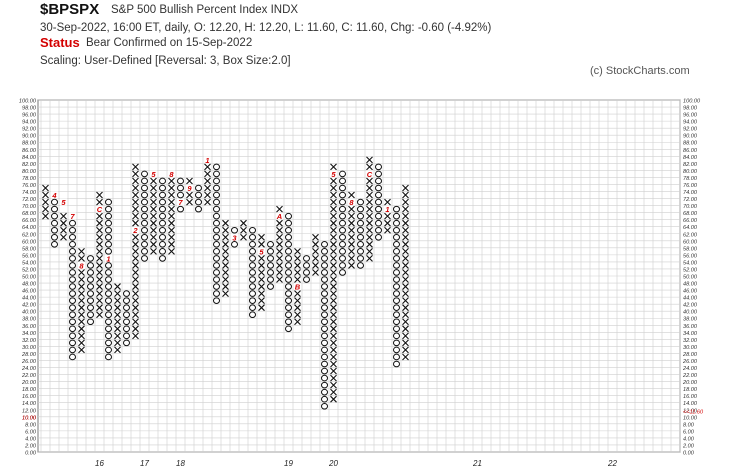 This screenshot has width=745, height=474. What do you see at coordinates (690, 158) in the screenshot?
I see `y-tick-label-right: 84.00` at bounding box center [690, 158].